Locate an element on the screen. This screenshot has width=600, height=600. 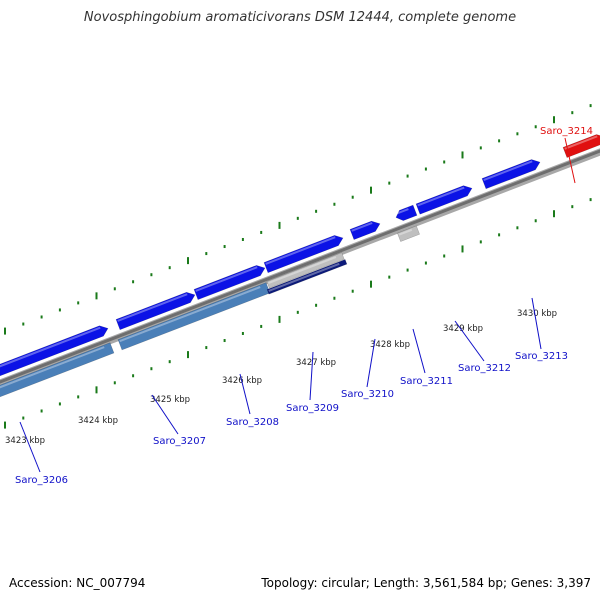
gene-saro-3207-shape is located at coordinates (156, 310).